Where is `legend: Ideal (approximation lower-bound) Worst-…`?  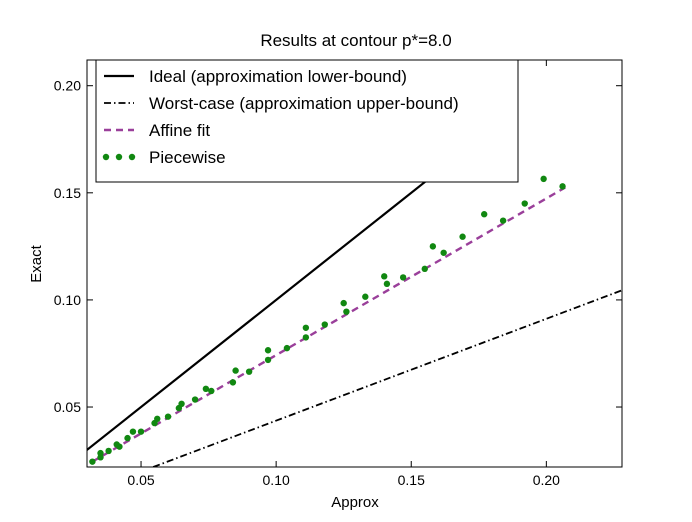 legend: Ideal (approximation lower-bound) Worst-… is located at coordinates (307, 121).